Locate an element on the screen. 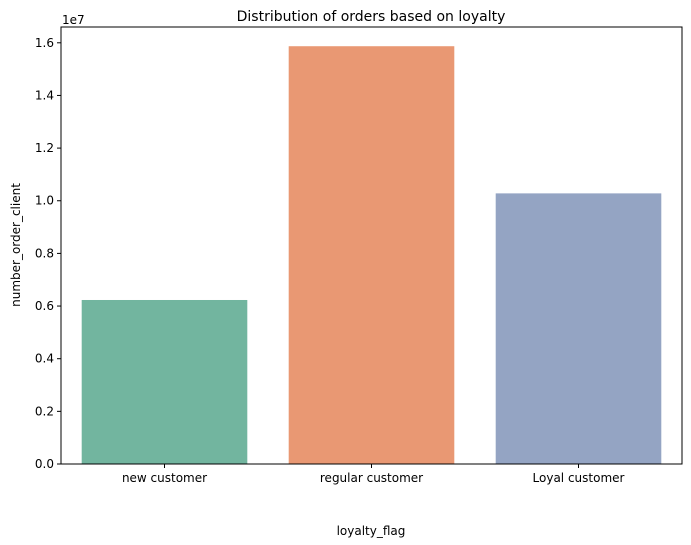 This screenshot has width=691, height=545. y-scale-label: 1e7 is located at coordinates (73, 20).